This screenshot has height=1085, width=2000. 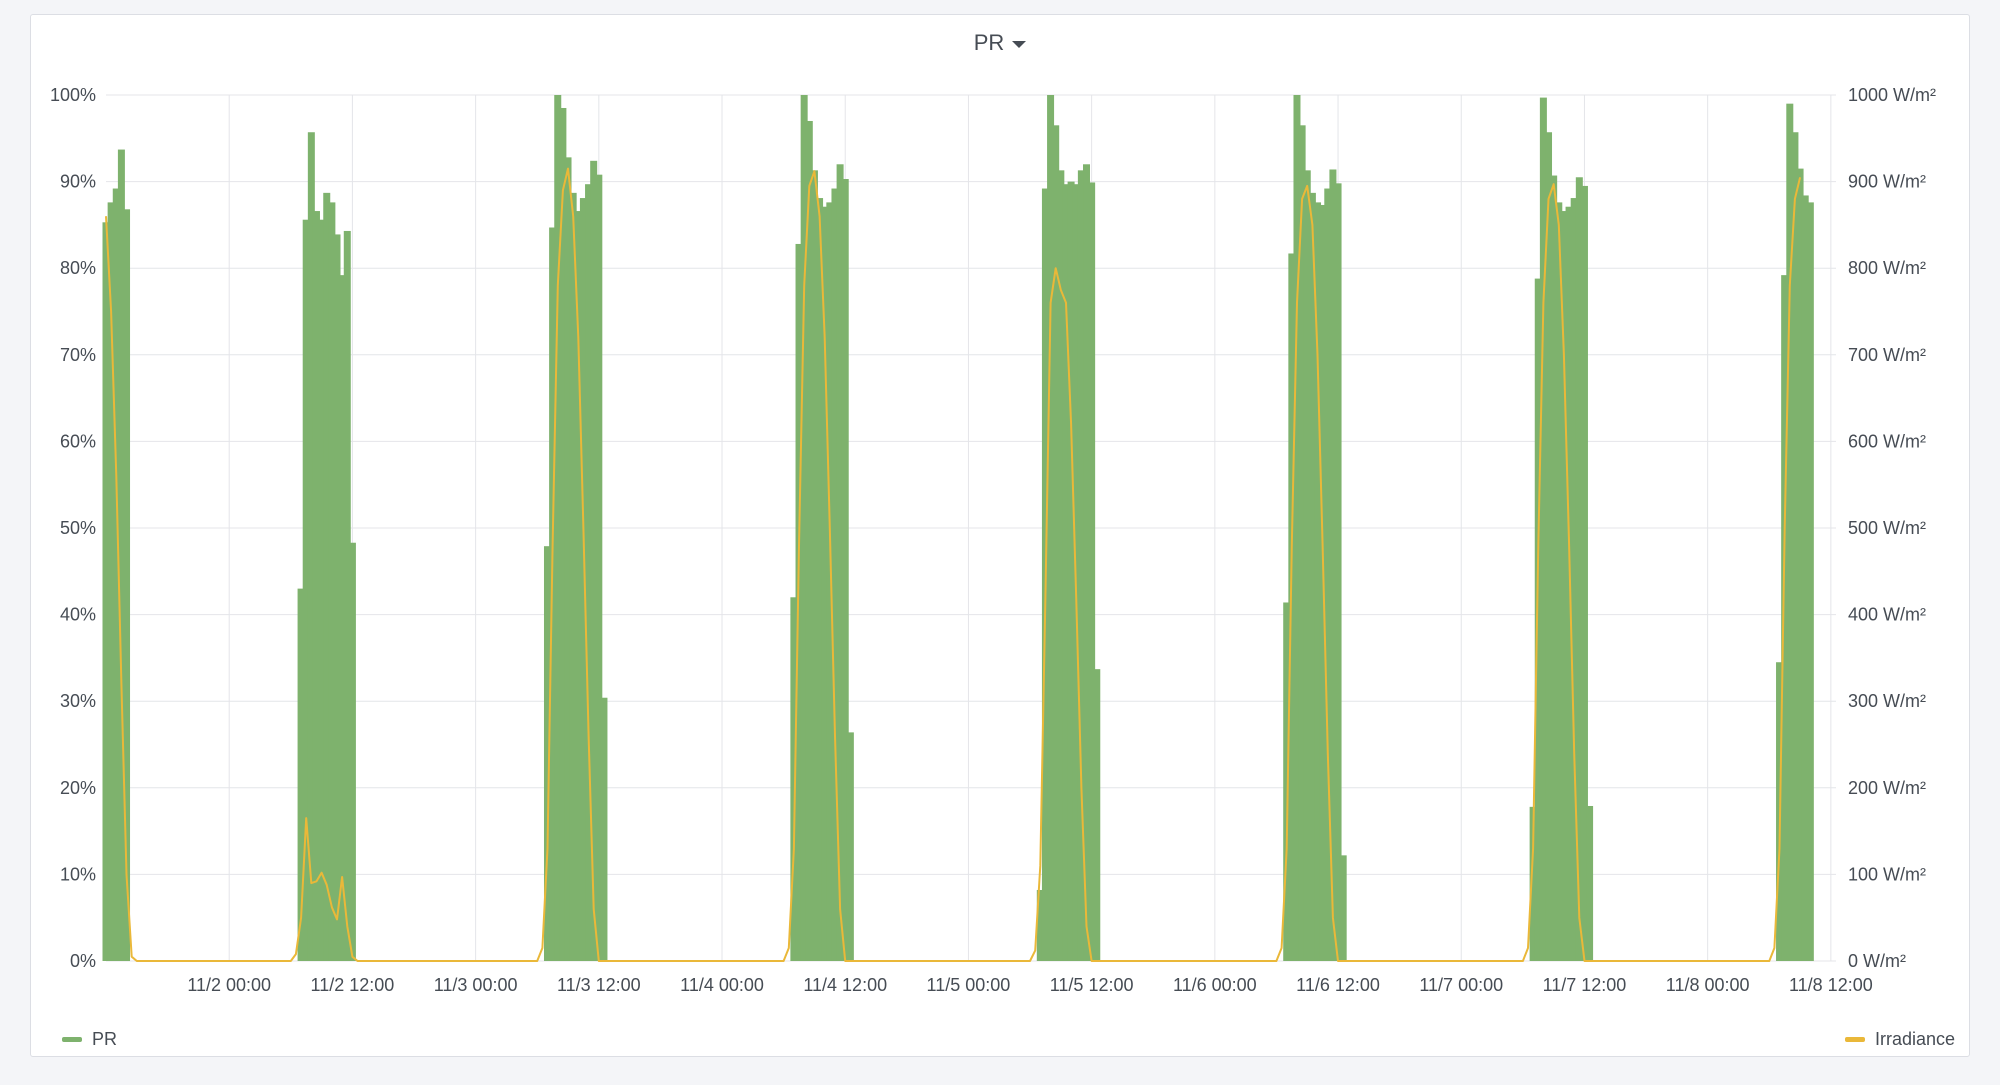 What do you see at coordinates (1887, 874) in the screenshot?
I see `y-right-tick-label: 100 W/m²` at bounding box center [1887, 874].